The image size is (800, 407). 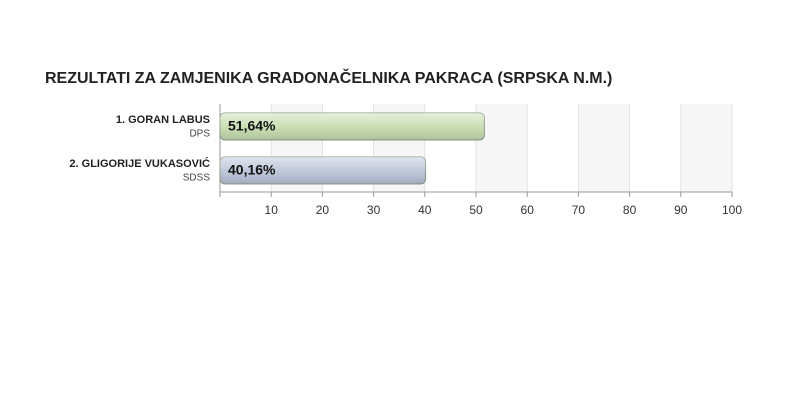 I want to click on x-tick-label: 20, so click(x=323, y=210).